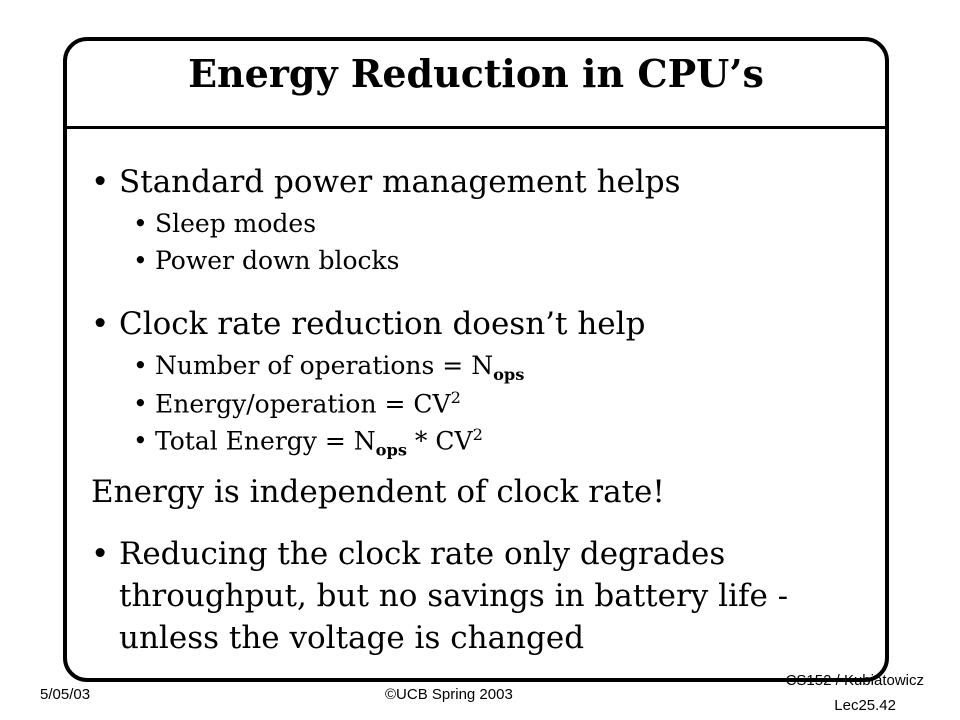 The width and height of the screenshot is (960, 720). I want to click on subbullet-number-of-operations: • Number of operations = Nops, so click(328, 367).